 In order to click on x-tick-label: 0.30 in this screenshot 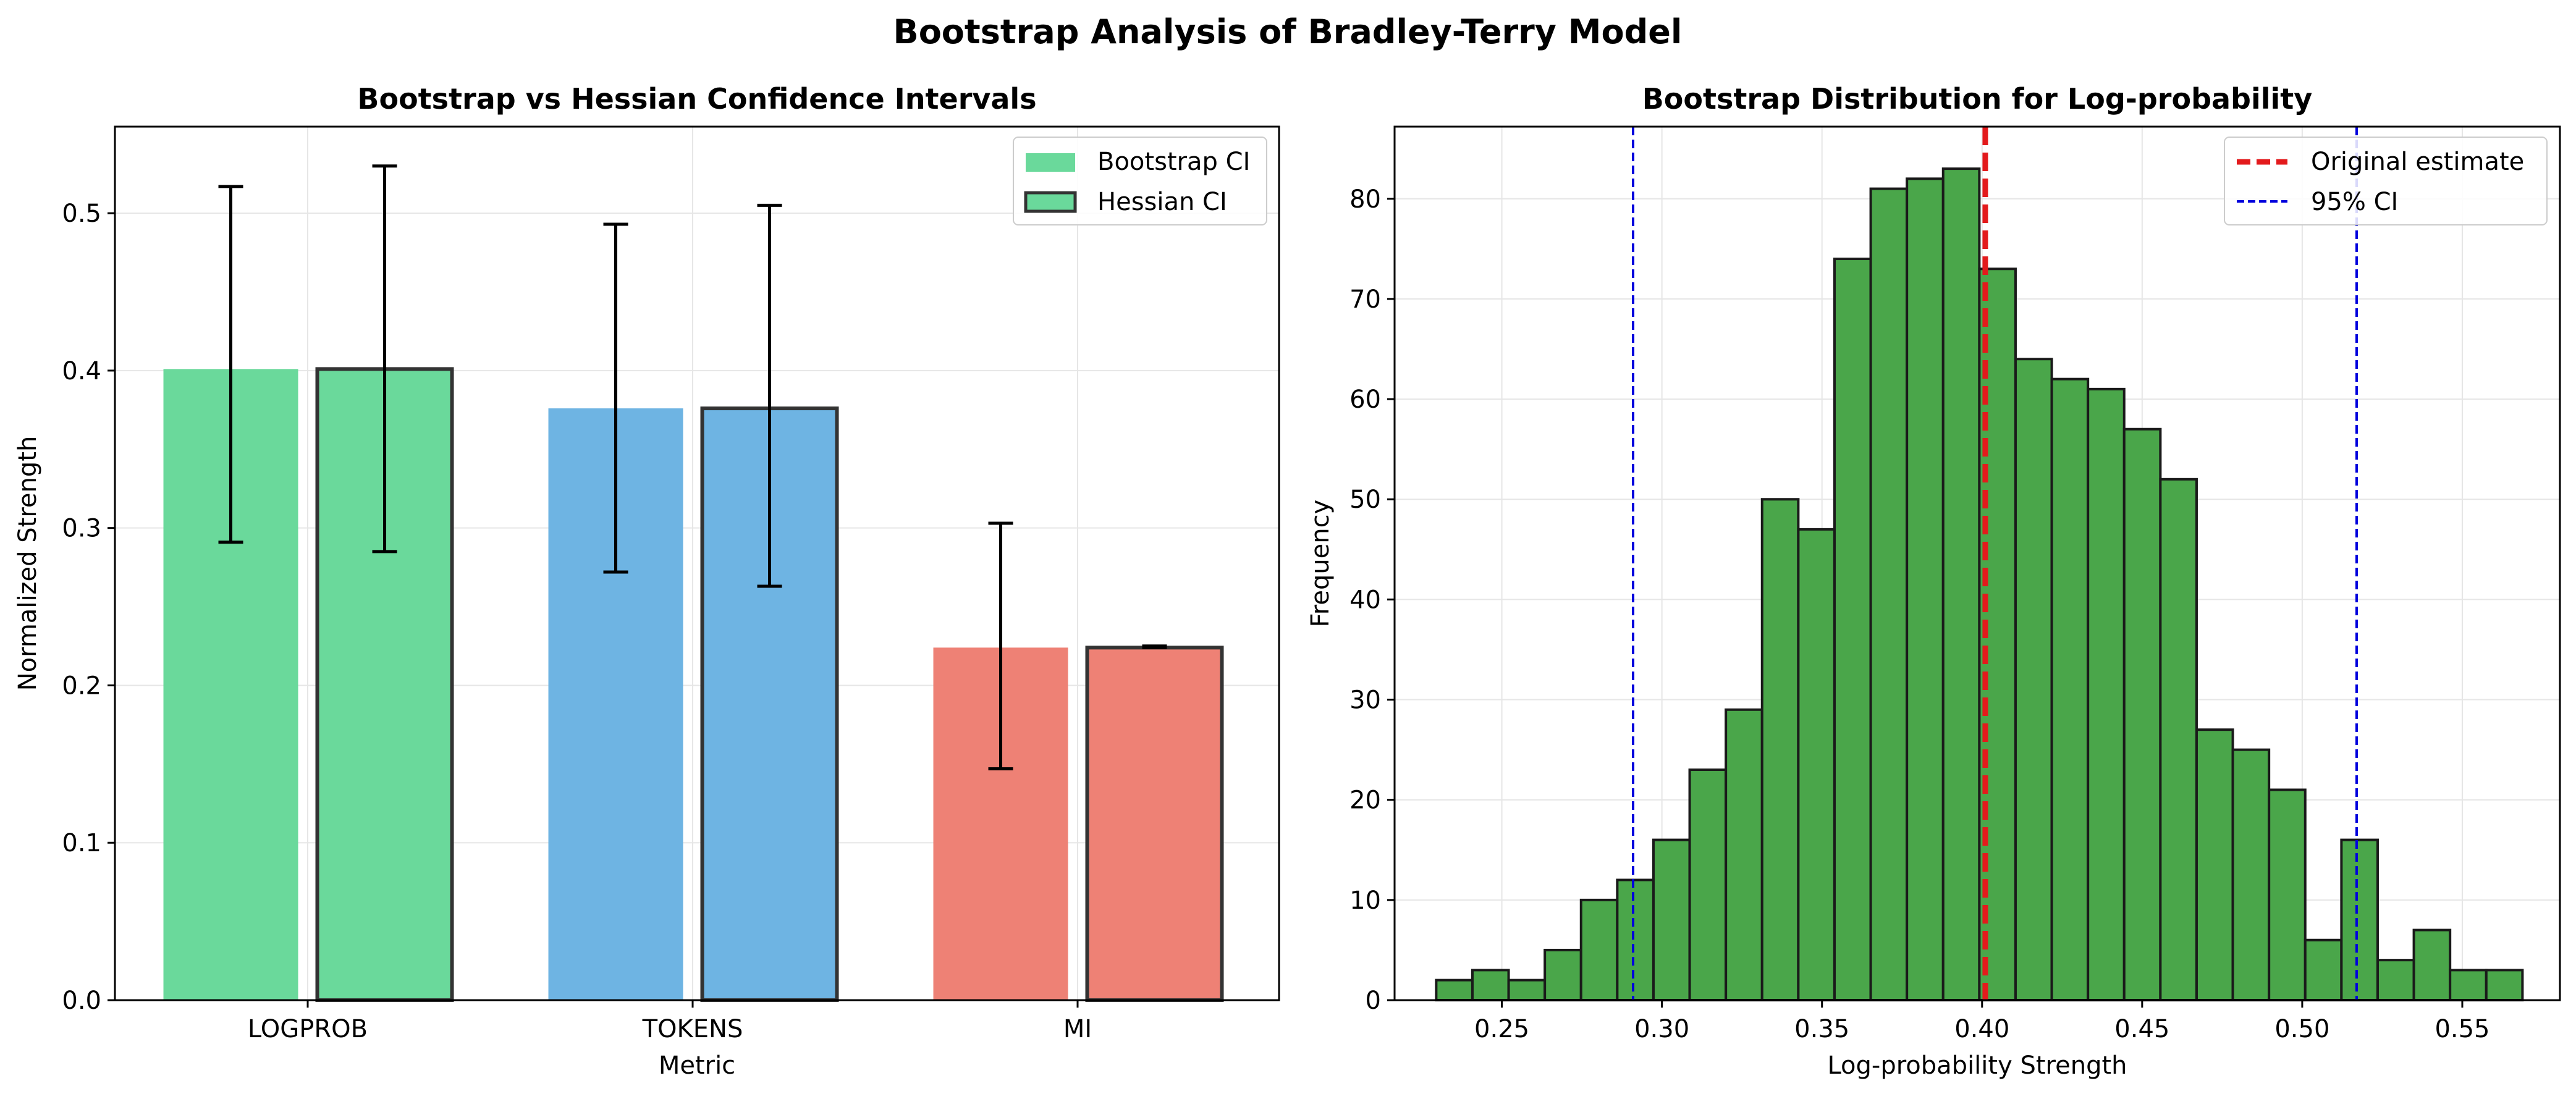, I will do `click(1661, 1029)`.